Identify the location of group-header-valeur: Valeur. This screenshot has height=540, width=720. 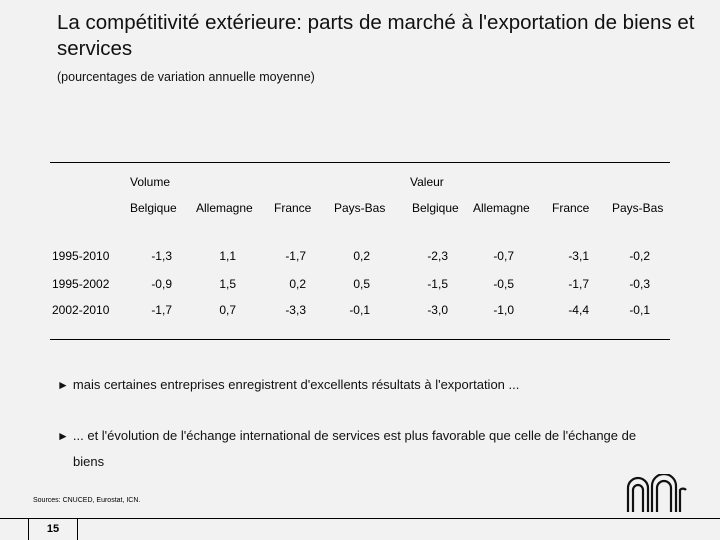
(427, 182).